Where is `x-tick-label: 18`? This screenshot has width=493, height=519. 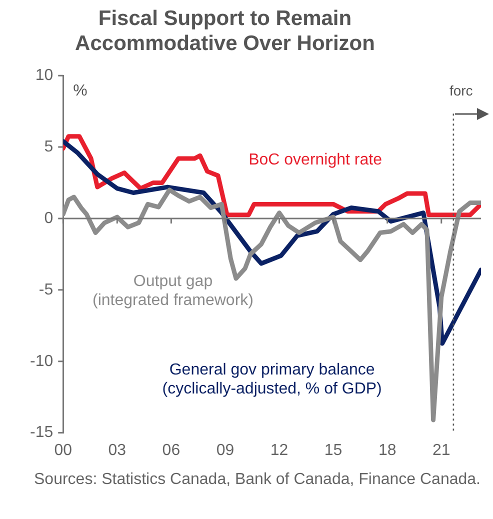 x-tick-label: 18 is located at coordinates (387, 450).